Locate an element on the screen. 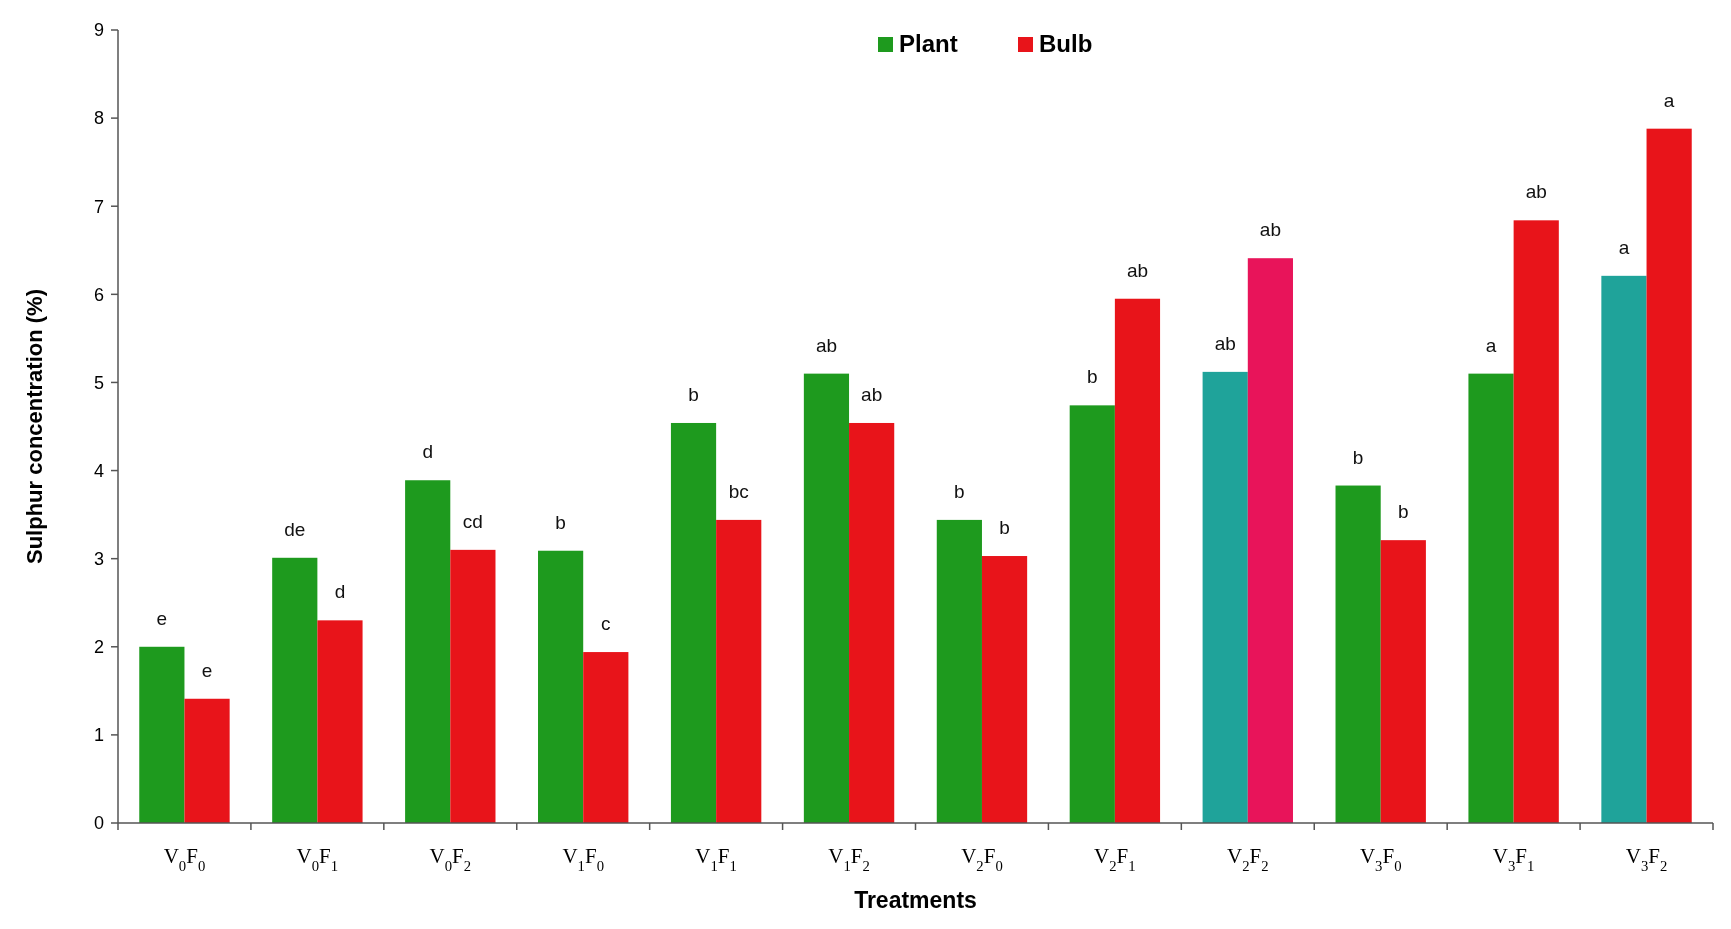 This screenshot has width=1731, height=929. data-label: bc is located at coordinates (738, 491).